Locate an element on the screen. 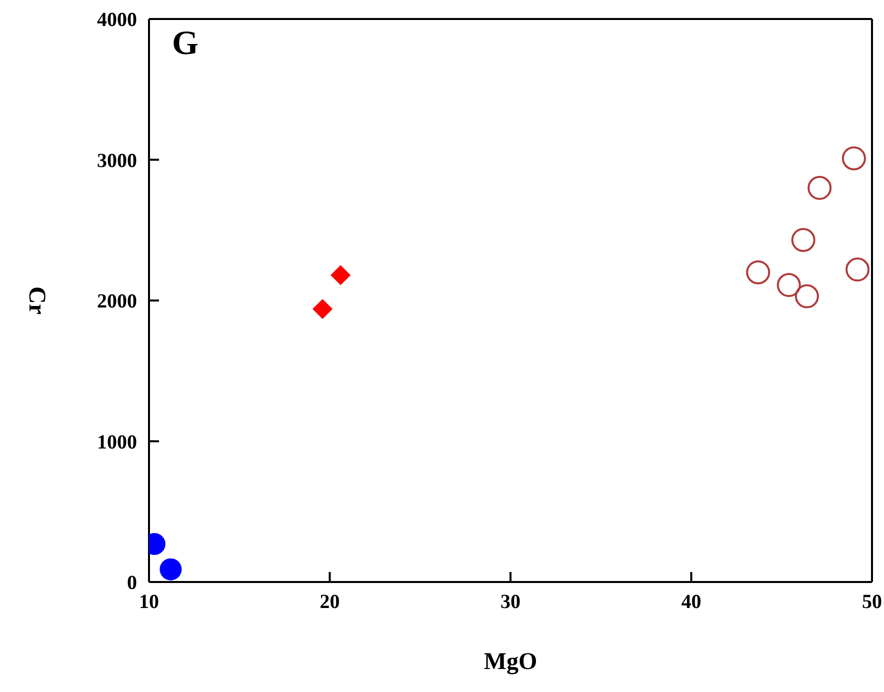 Image resolution: width=884 pixels, height=692 pixels. x-tick-label: 10 is located at coordinates (149, 602).